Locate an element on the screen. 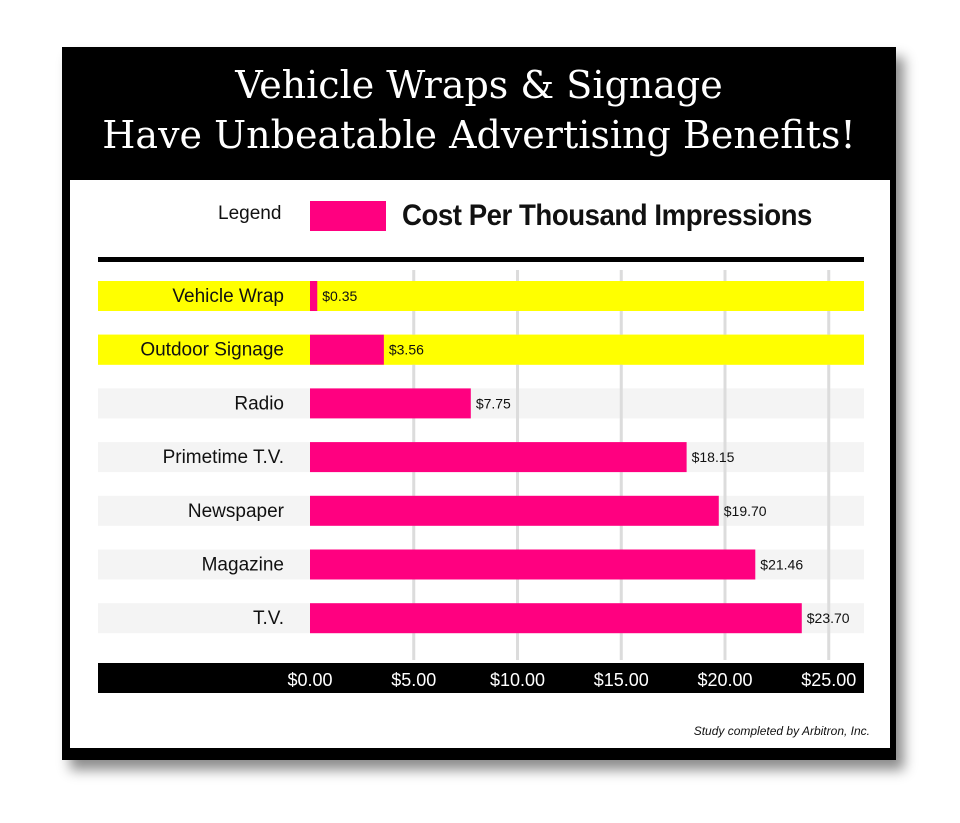 This screenshot has width=960, height=823. row-background is located at coordinates (481, 403).